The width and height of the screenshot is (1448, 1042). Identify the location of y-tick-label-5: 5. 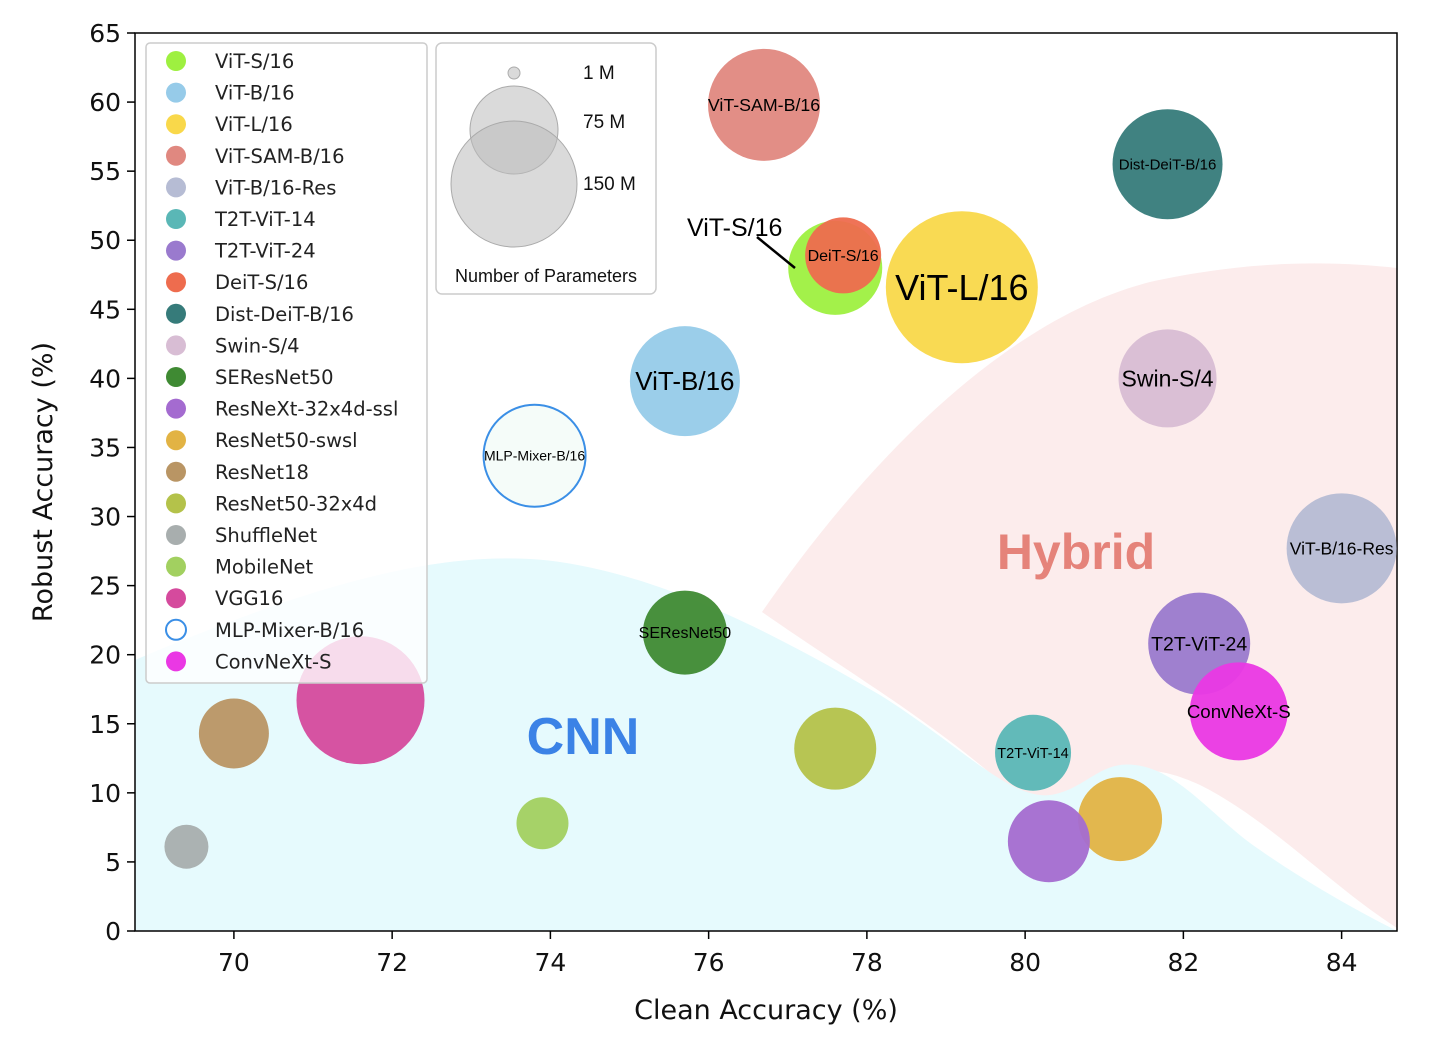
(113, 862).